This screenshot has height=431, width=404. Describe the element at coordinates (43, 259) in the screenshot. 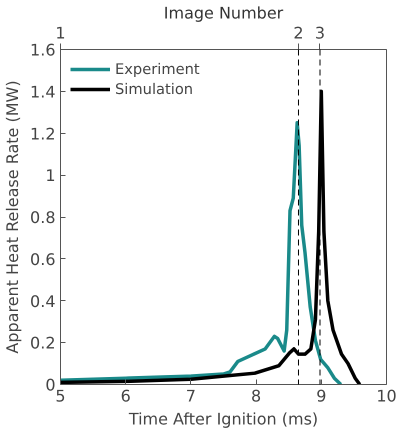

I see `y-tick-label: 0.6` at that location.